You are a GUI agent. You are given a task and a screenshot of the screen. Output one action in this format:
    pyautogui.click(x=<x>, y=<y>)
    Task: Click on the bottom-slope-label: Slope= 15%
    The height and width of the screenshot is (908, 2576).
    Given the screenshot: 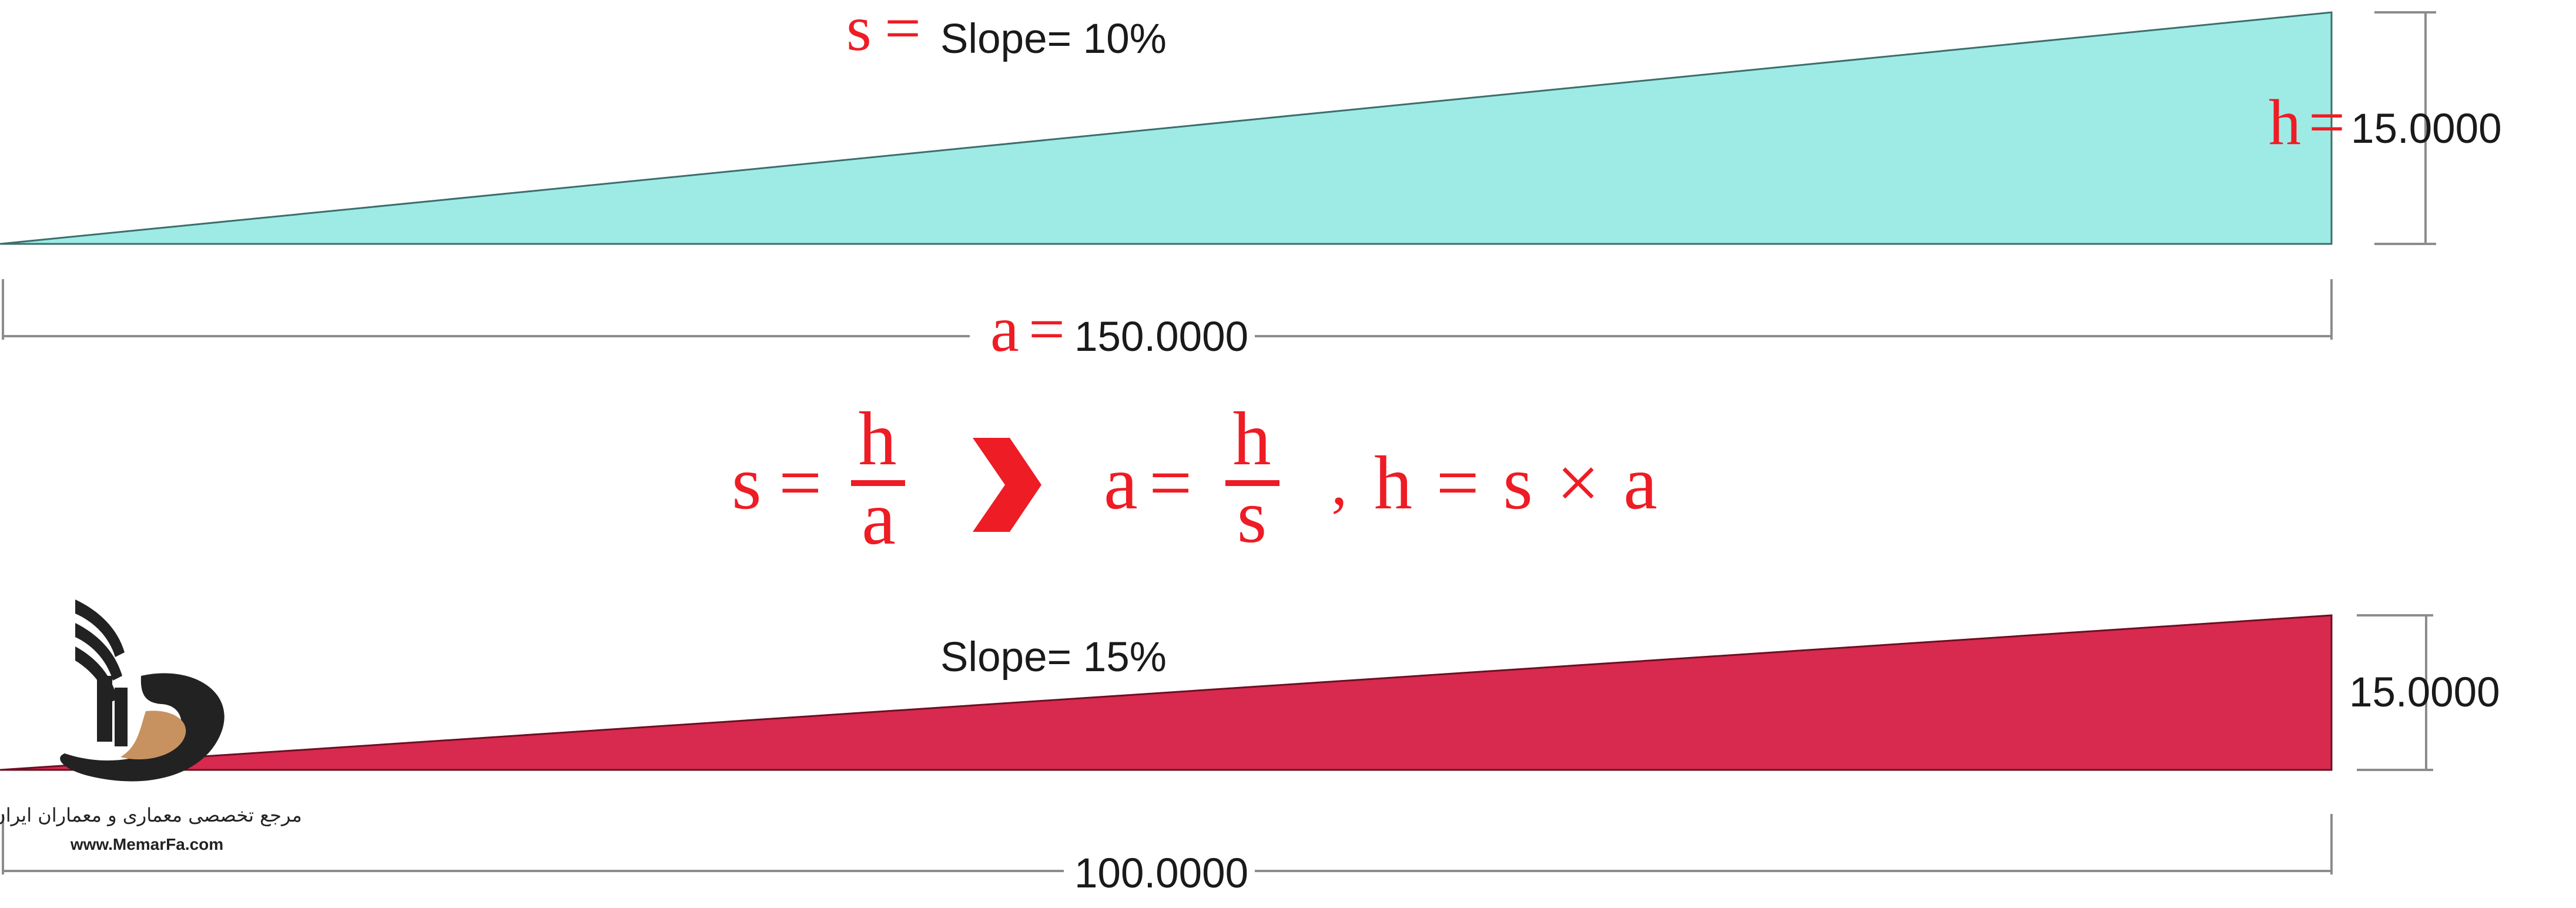 What is the action you would take?
    pyautogui.click(x=1053, y=657)
    